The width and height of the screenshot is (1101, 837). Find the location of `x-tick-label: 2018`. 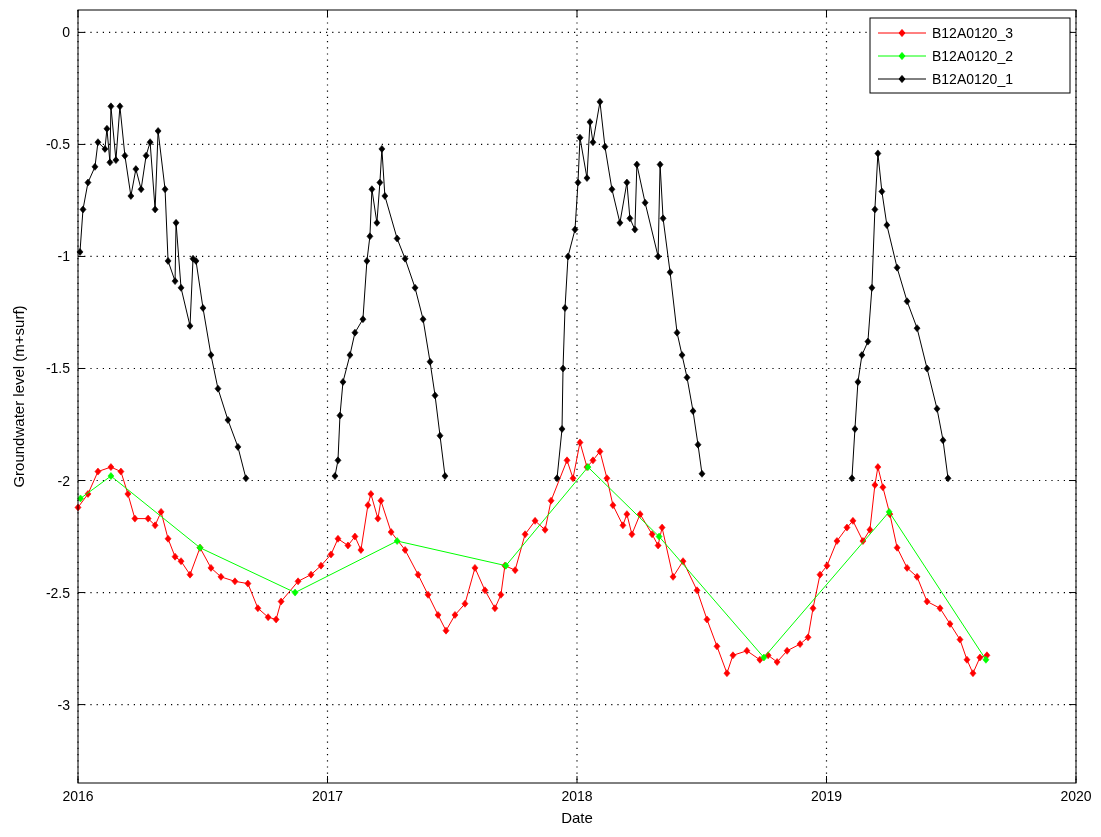

x-tick-label: 2018 is located at coordinates (577, 796).